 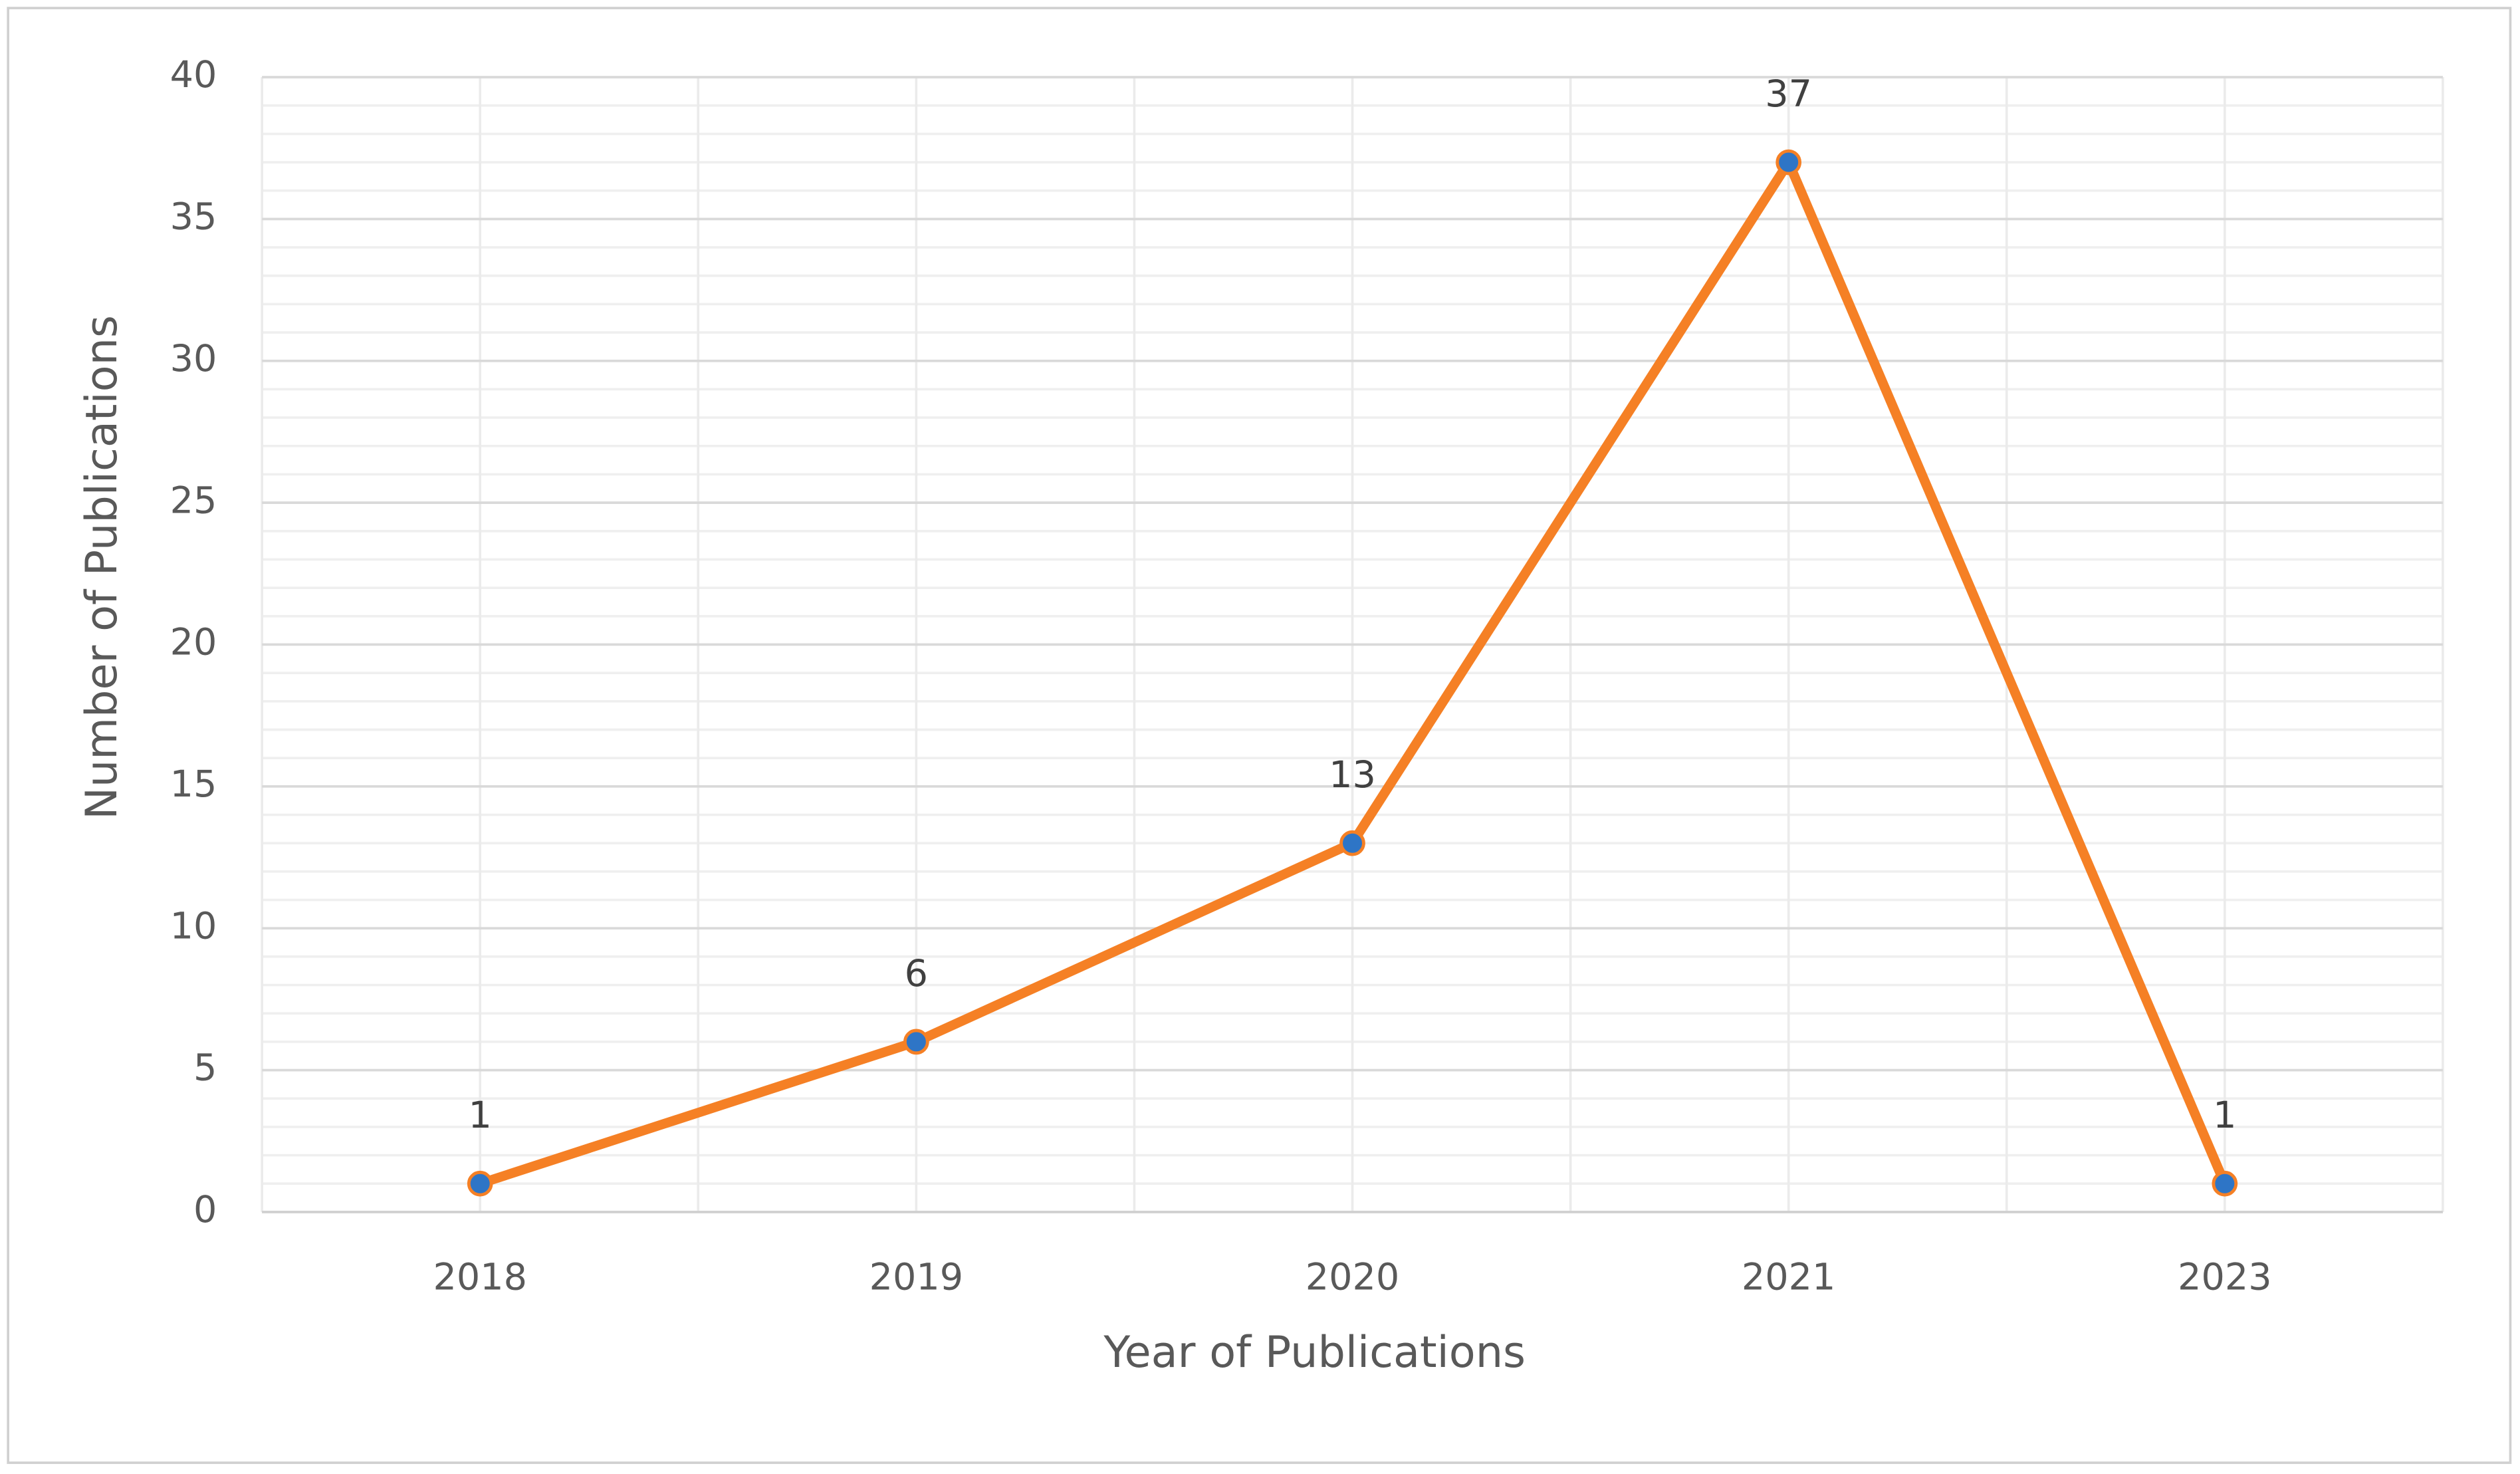 I want to click on y-tick-label: 35, so click(x=193, y=217).